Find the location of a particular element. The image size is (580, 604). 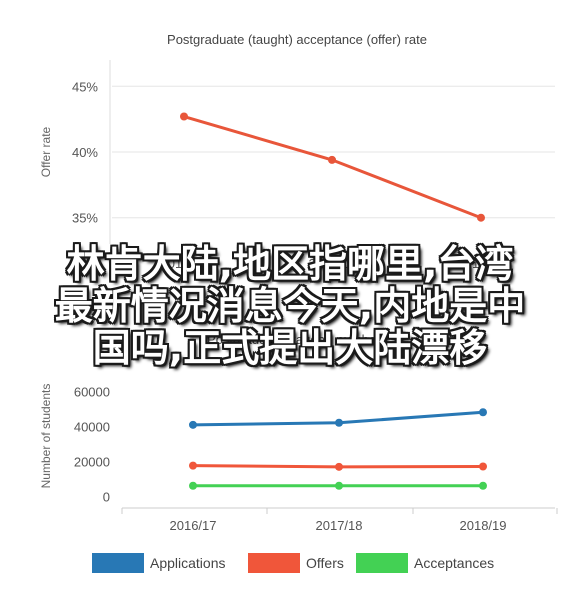

chart2-y-axis-label: Number of students is located at coordinates (46, 436).